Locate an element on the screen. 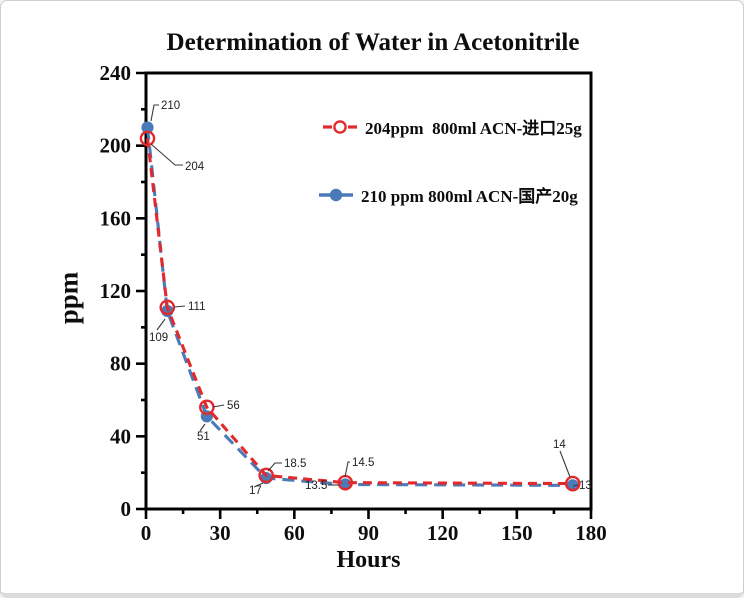 This screenshot has height=598, width=744. y-tick-label: 200 is located at coordinates (116, 146).